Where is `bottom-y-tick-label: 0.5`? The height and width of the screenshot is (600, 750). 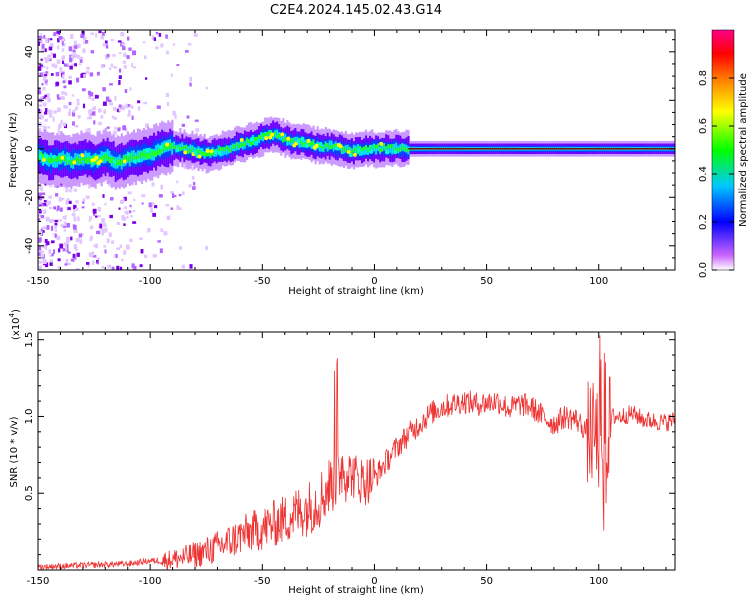 bottom-y-tick-label: 0.5 is located at coordinates (29, 493).